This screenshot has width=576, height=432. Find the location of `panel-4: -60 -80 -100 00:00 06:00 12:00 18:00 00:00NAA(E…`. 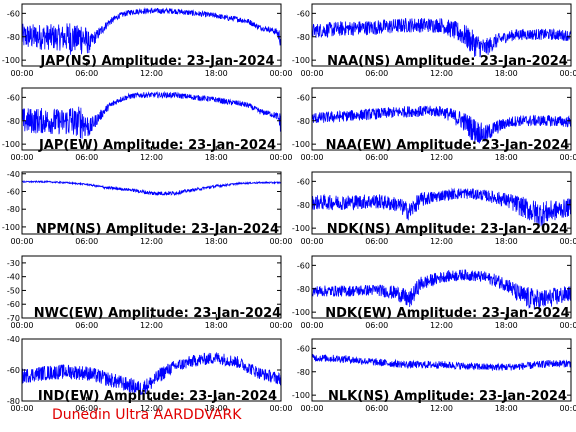

panel-4: -60 -80 -100 00:00 06:00 12:00 18:00 00:00NAA(E… is located at coordinates (434, 124).